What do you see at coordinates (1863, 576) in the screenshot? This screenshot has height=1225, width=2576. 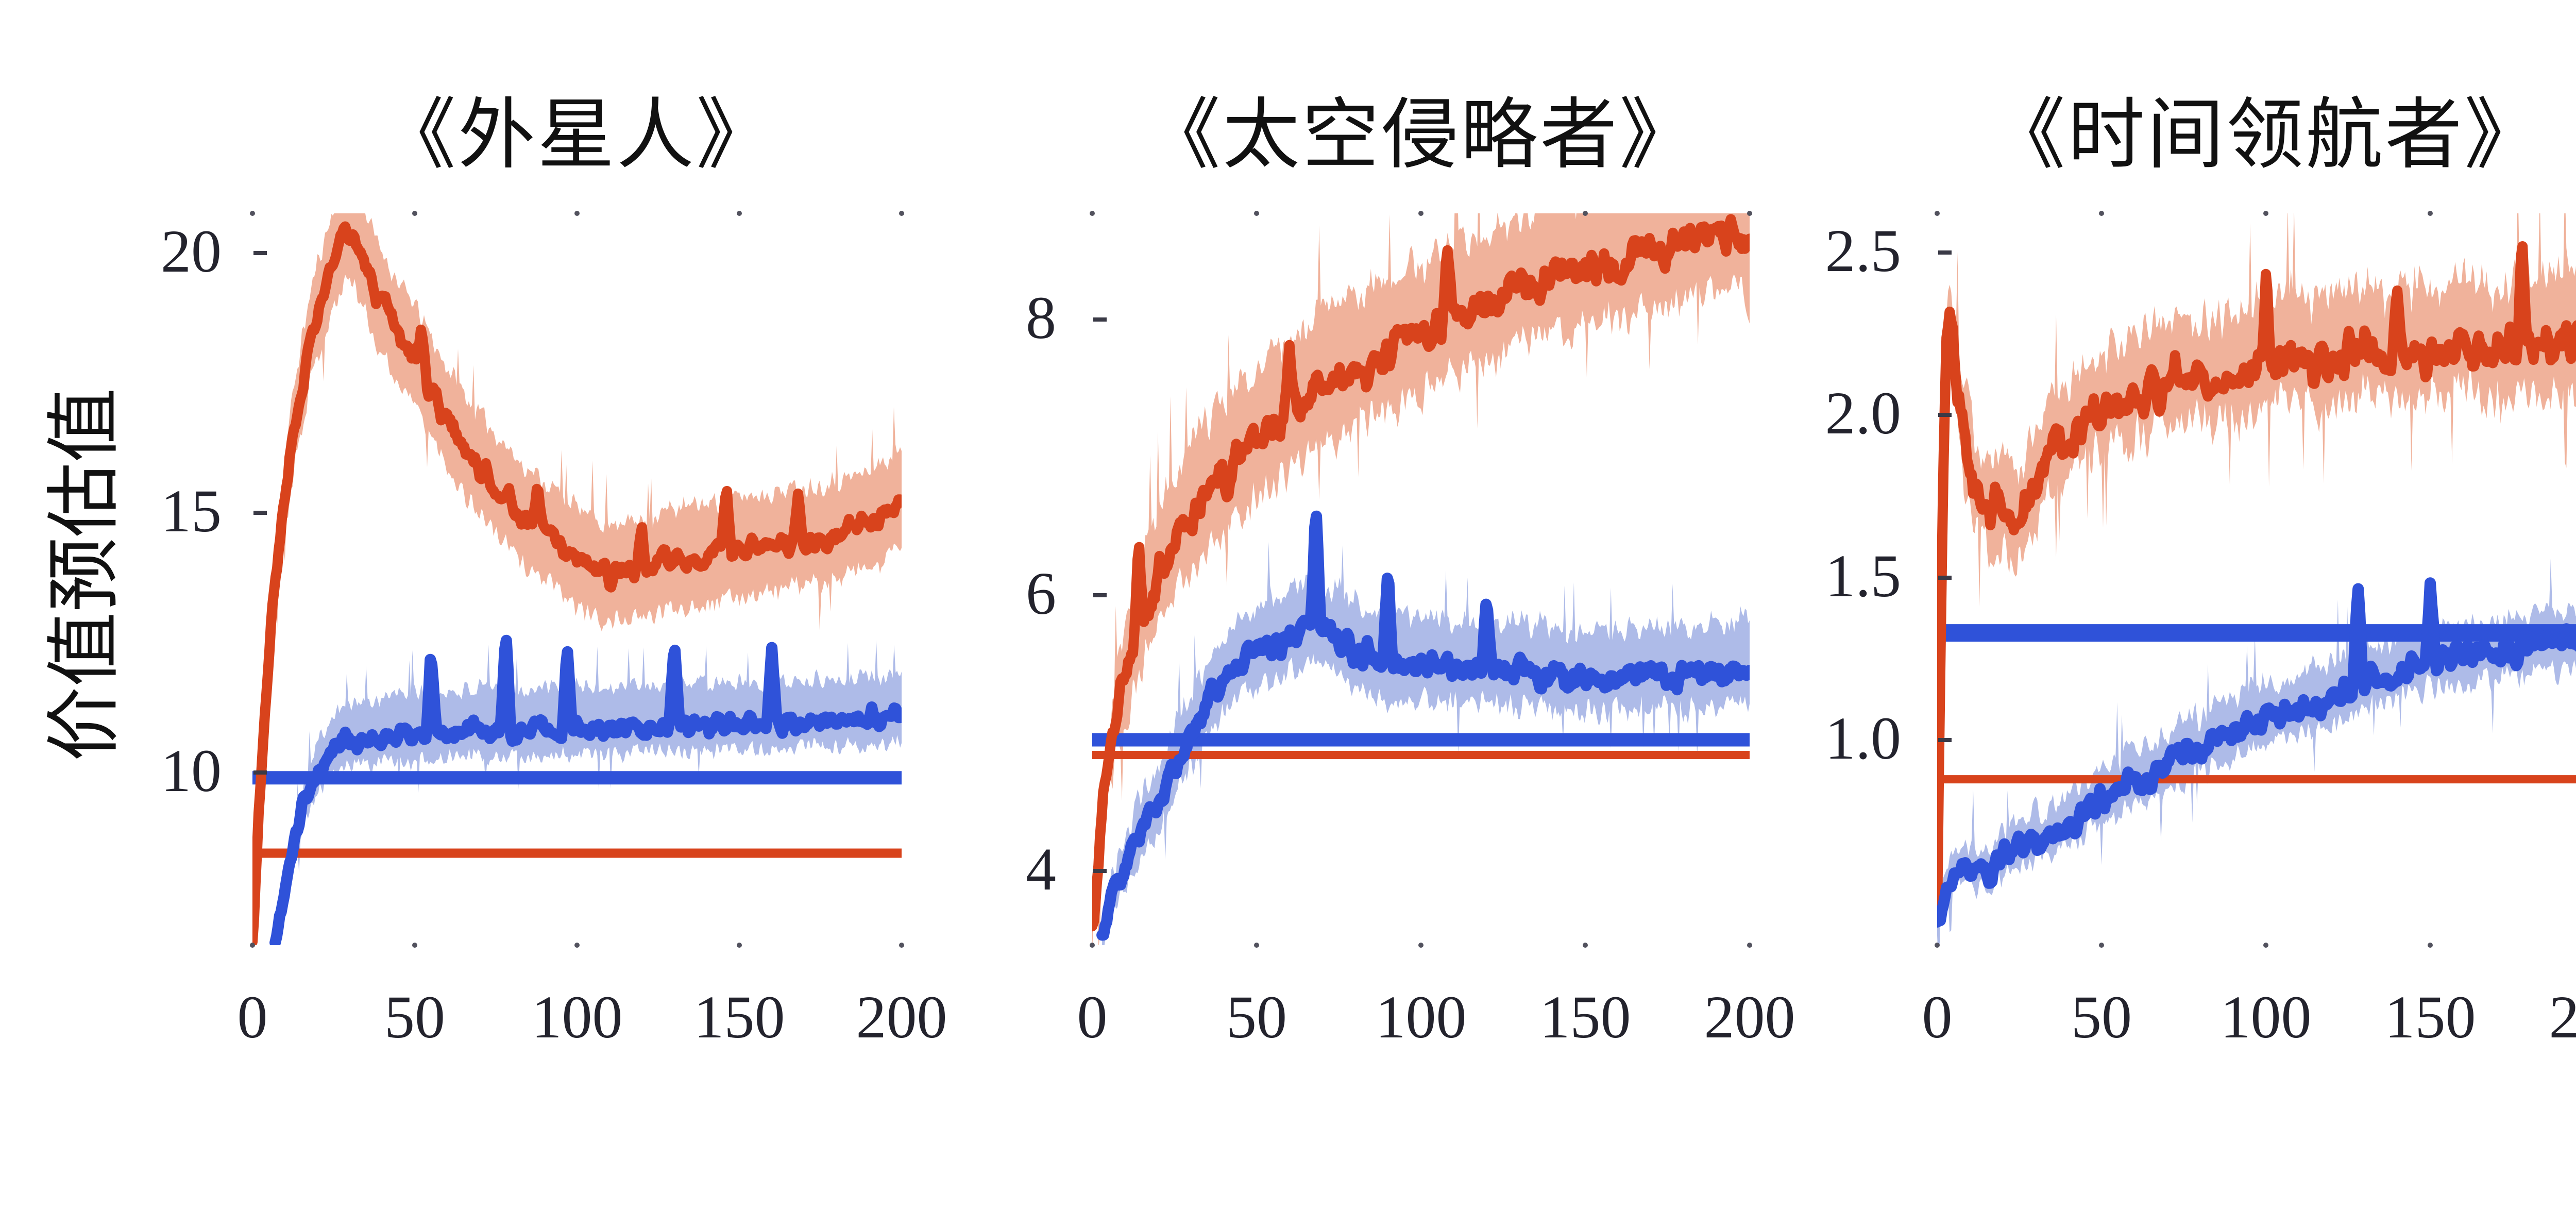 I see `y-tick-label: 1.5` at bounding box center [1863, 576].